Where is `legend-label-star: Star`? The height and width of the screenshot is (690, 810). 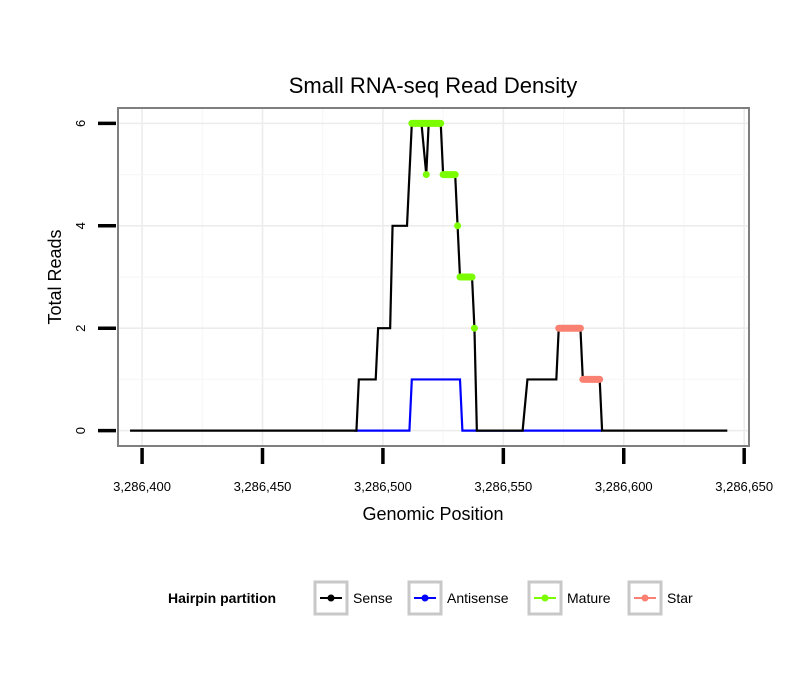 legend-label-star: Star is located at coordinates (680, 598).